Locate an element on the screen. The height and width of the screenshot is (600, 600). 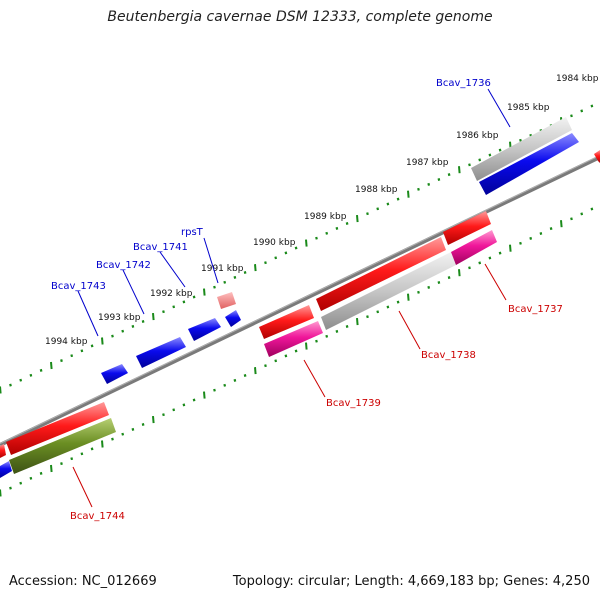
gene-label: Bcav_1739 is located at coordinates (353, 403).